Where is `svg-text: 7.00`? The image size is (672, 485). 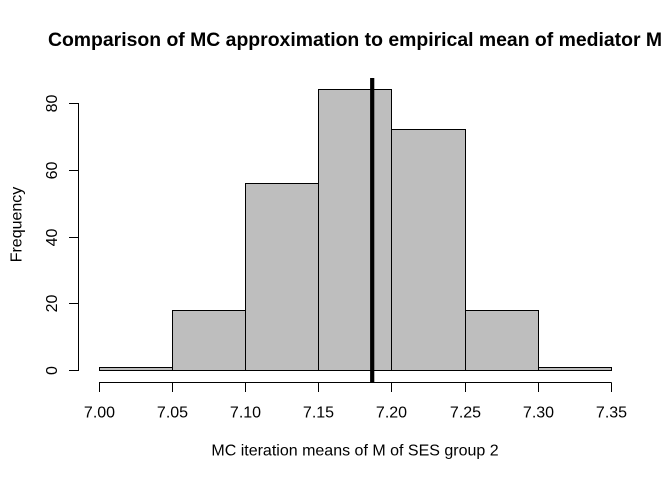
svg-text: 7.00 is located at coordinates (99, 413).